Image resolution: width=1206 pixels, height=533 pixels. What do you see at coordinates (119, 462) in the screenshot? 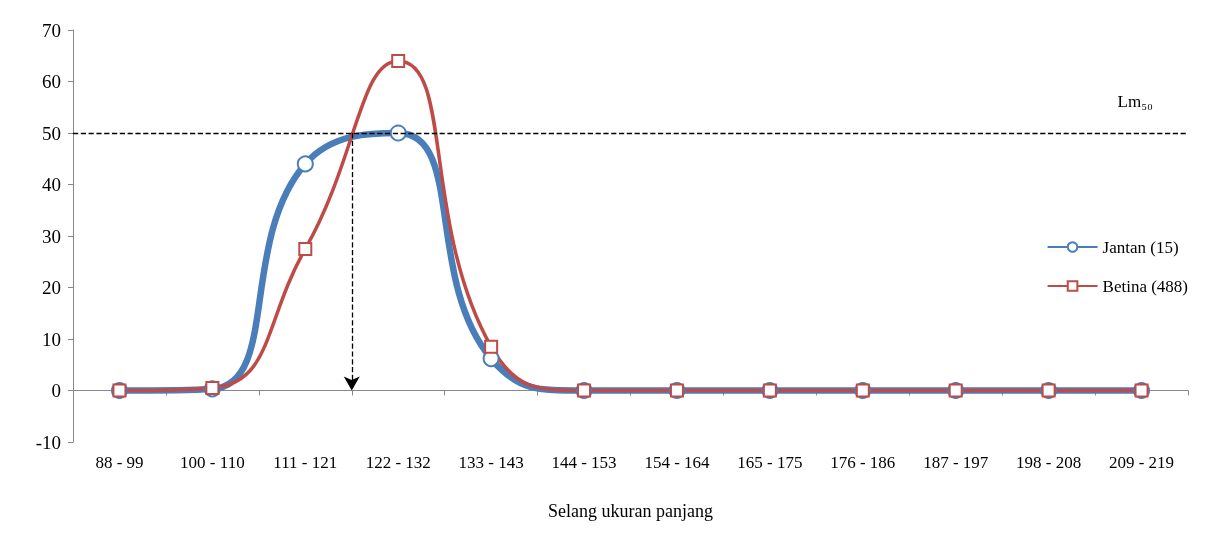
I see `x-tick-label: 88 - 99` at bounding box center [119, 462].